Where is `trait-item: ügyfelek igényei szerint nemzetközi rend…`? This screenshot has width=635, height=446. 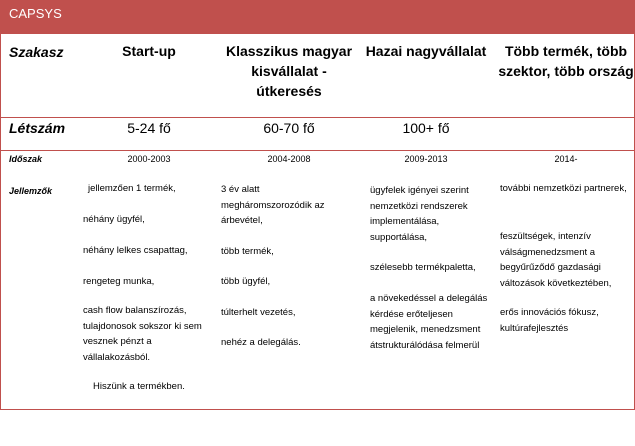
trait-item: ügyfelek igényei szerint nemzetközi rend… is located at coordinates (419, 214).